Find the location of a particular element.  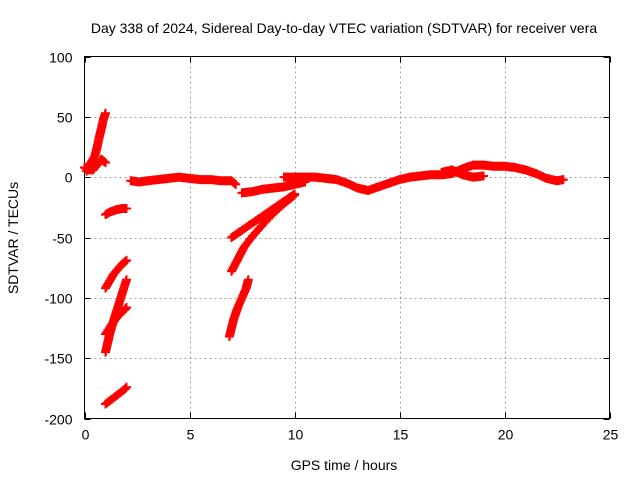

series-arc-g is located at coordinates (263, 233).